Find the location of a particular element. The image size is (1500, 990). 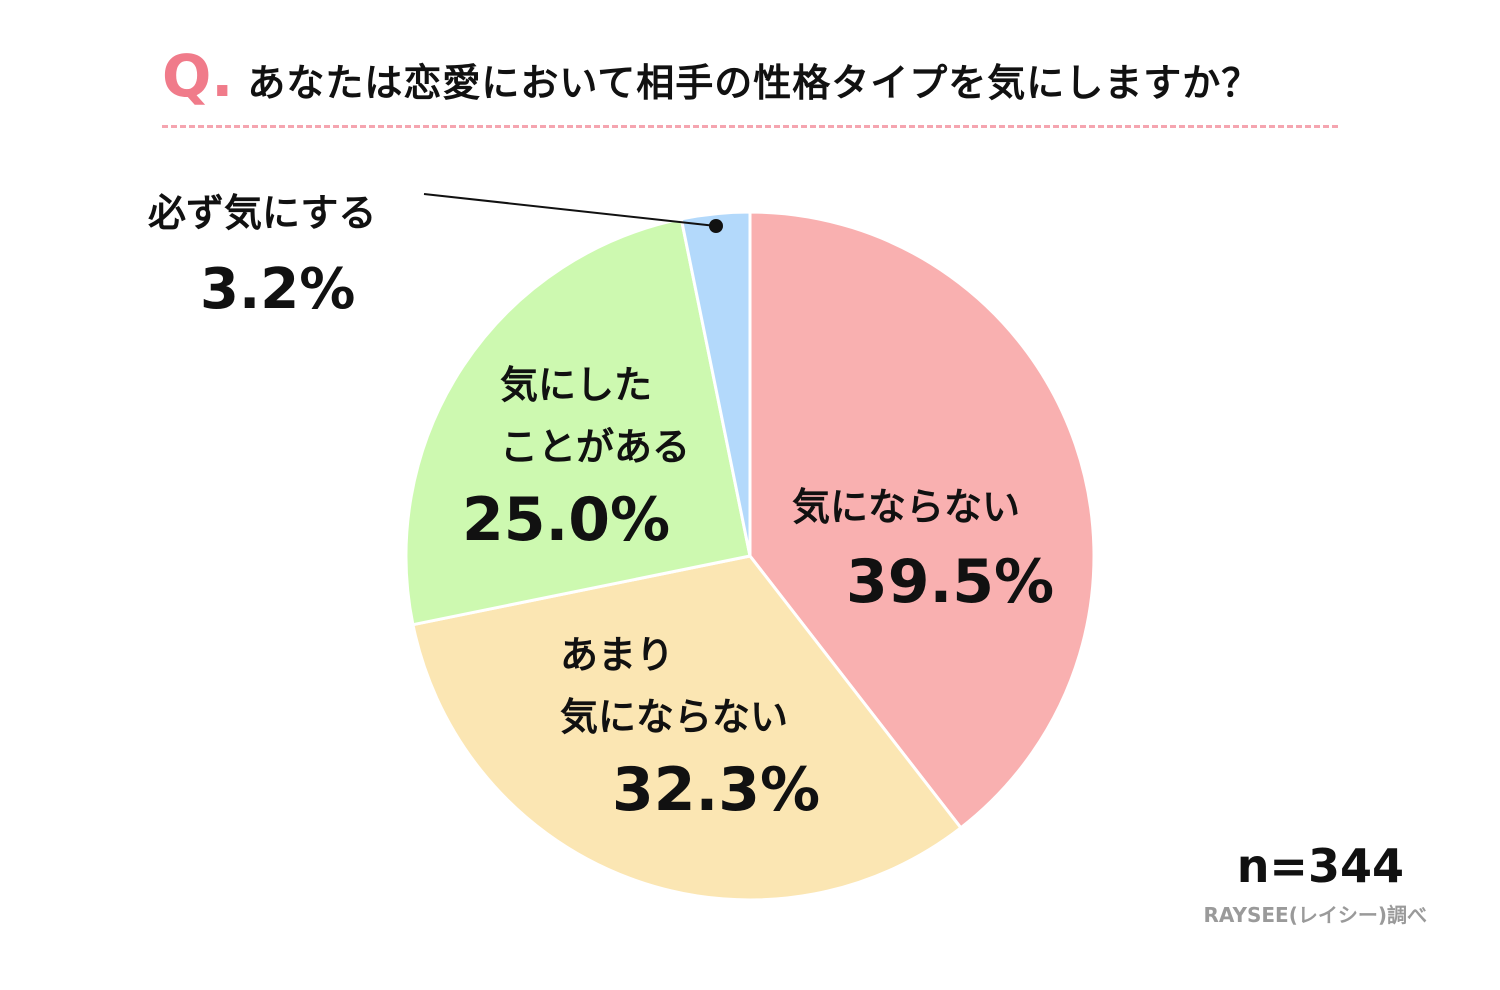

slice-value-not-care: 39.5% is located at coordinates (950, 582).